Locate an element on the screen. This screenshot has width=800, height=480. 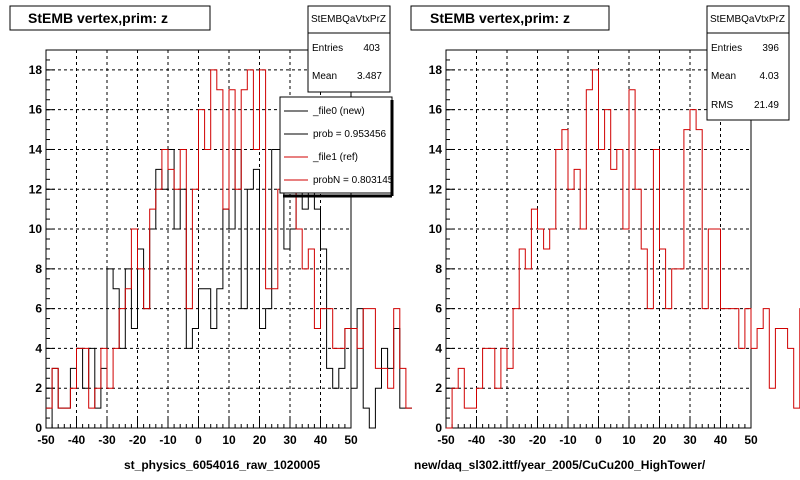
left-stats-box: StEMBQaVtxPrZ Entries 403 Mean 3.487 is located at coordinates (349, 49).